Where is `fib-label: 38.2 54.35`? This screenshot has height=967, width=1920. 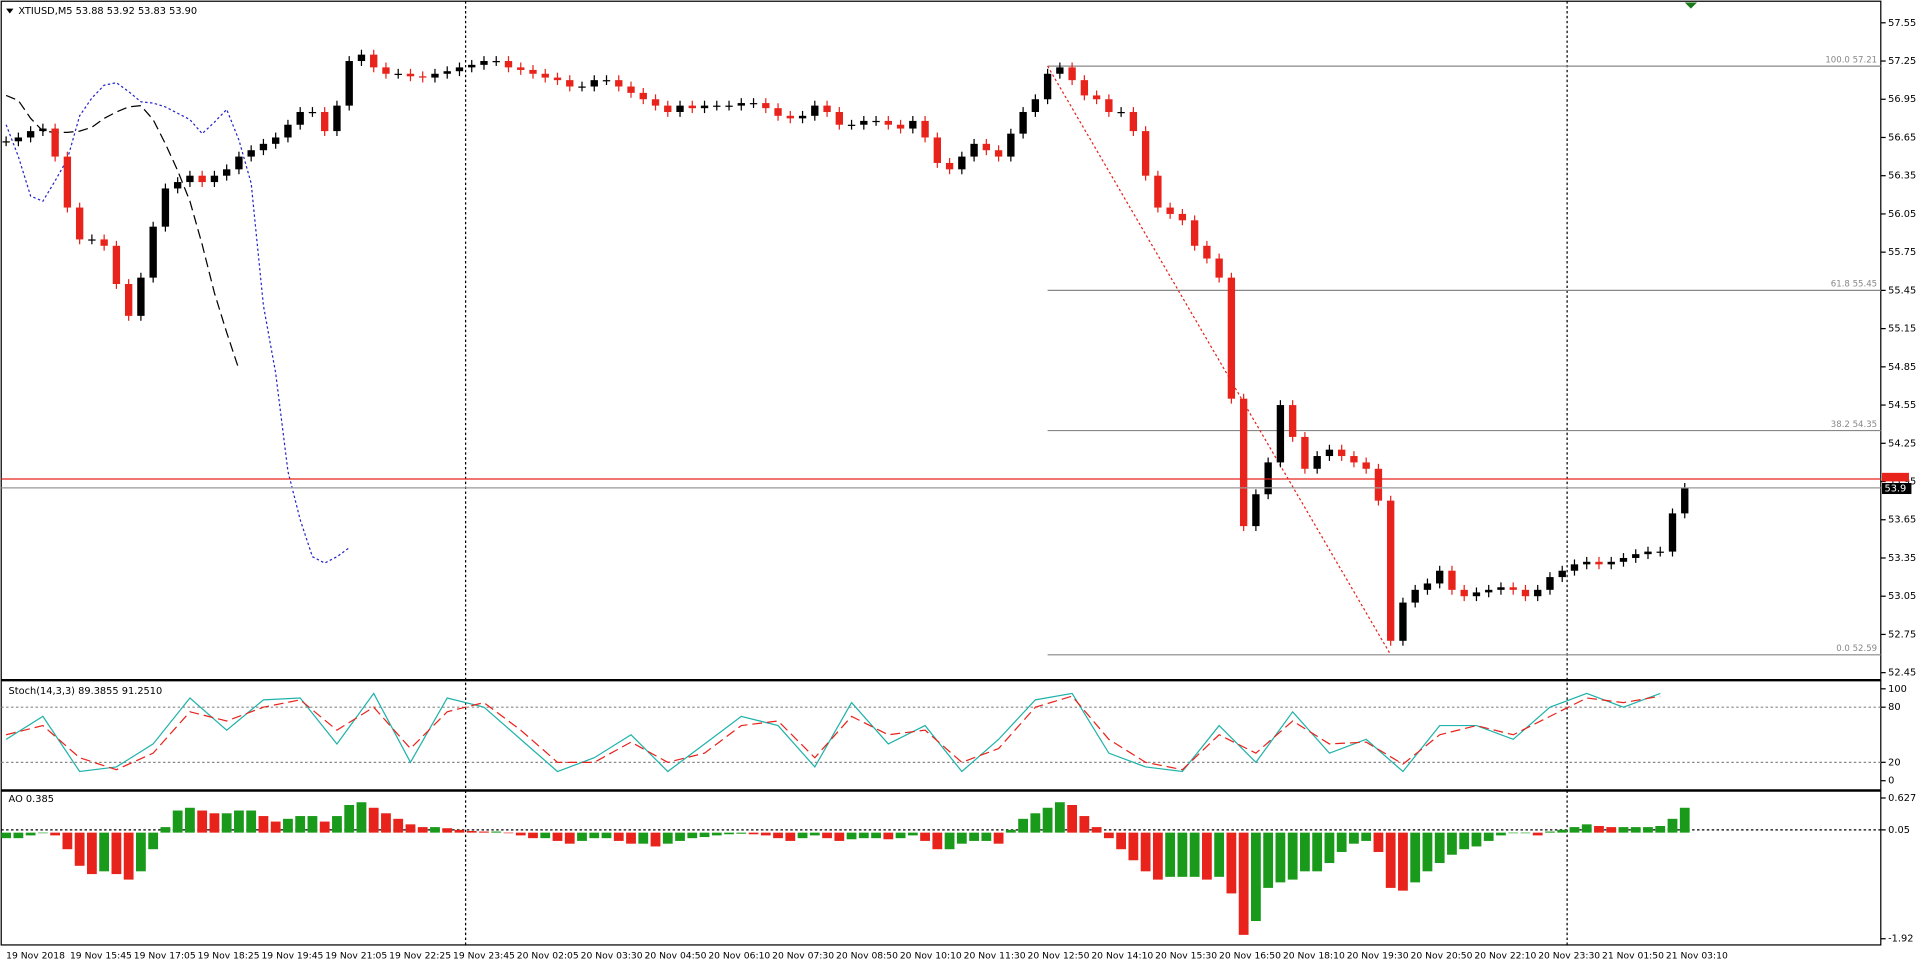 fib-label: 38.2 54.35 is located at coordinates (1854, 425).